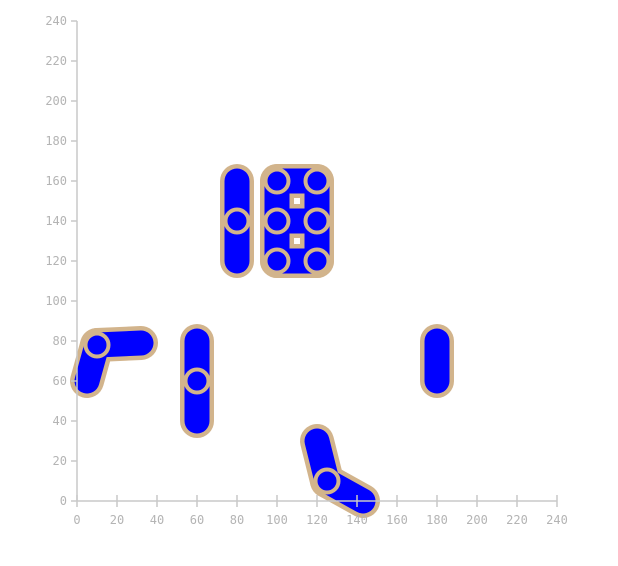 The height and width of the screenshot is (566, 618). I want to click on y-tick-label: 140, so click(56, 221).